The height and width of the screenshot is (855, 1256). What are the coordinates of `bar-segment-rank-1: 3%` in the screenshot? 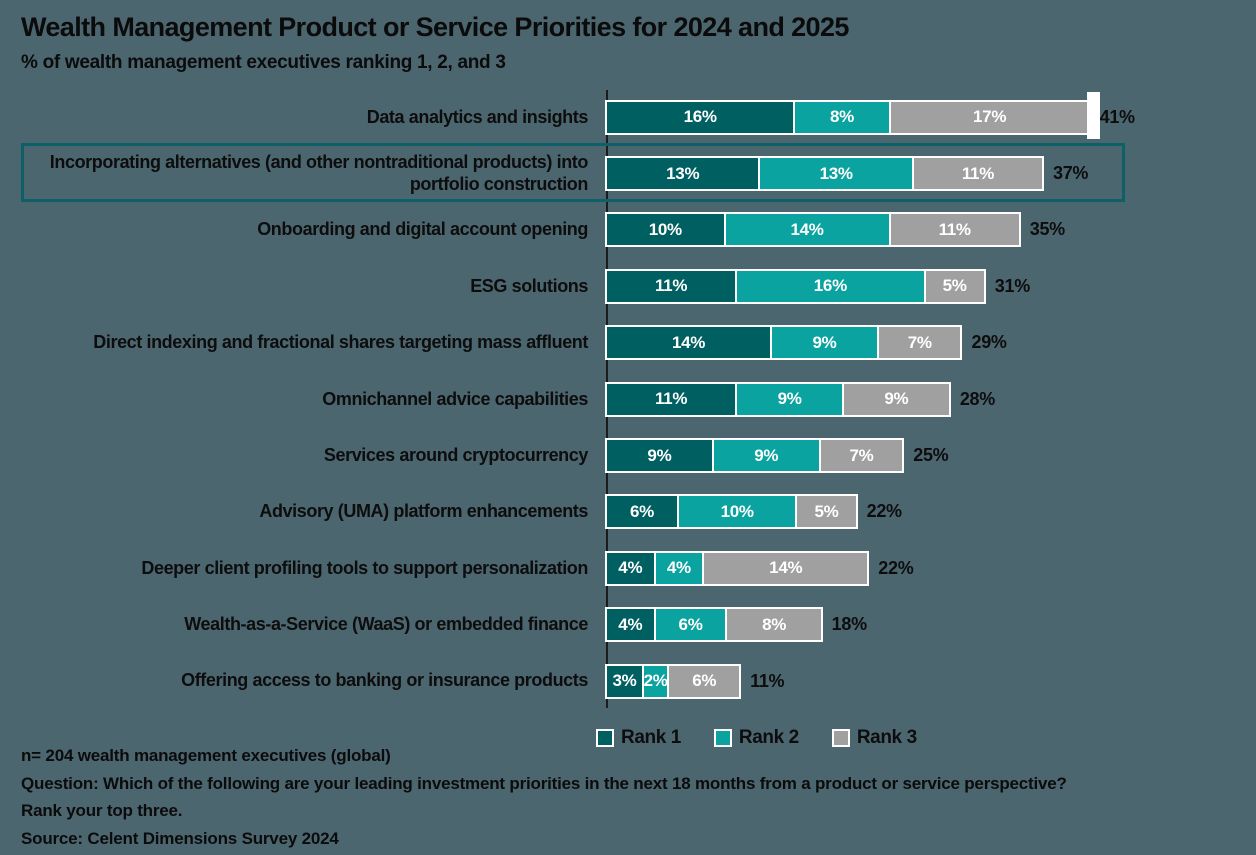 It's located at (624, 681).